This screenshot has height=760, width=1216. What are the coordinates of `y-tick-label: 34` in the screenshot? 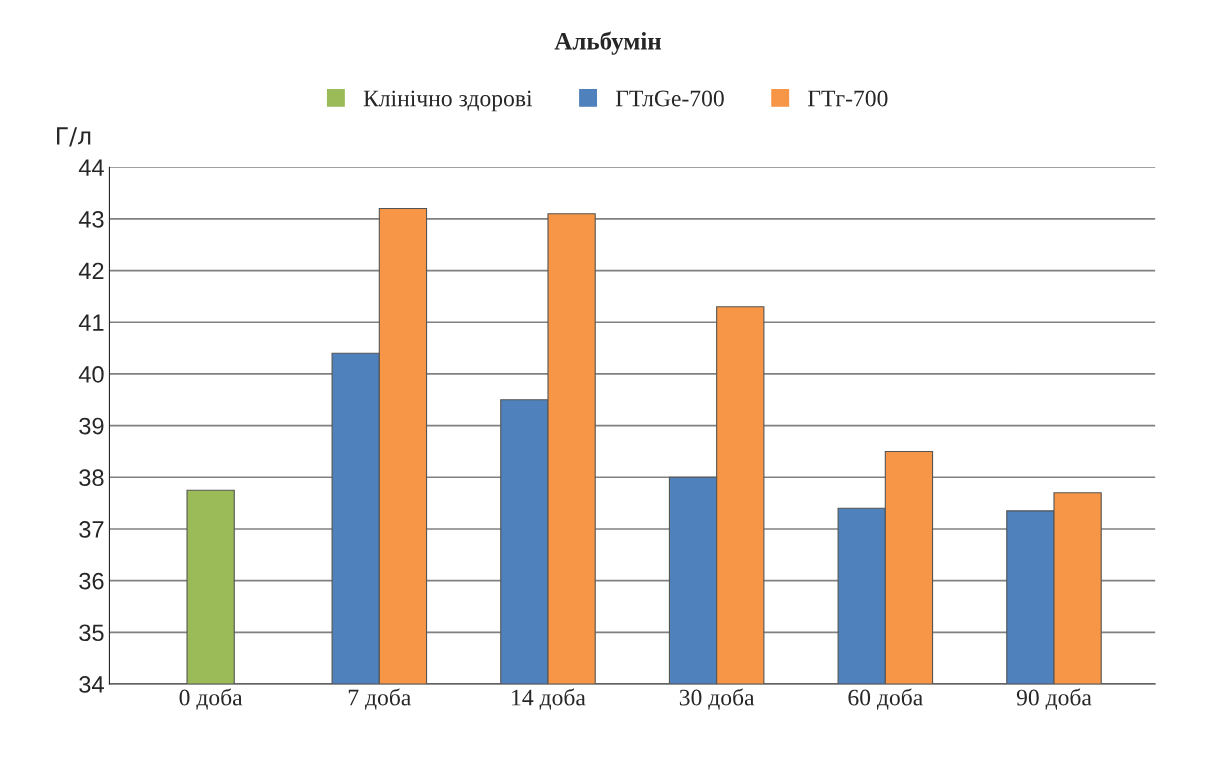 It's located at (91, 684).